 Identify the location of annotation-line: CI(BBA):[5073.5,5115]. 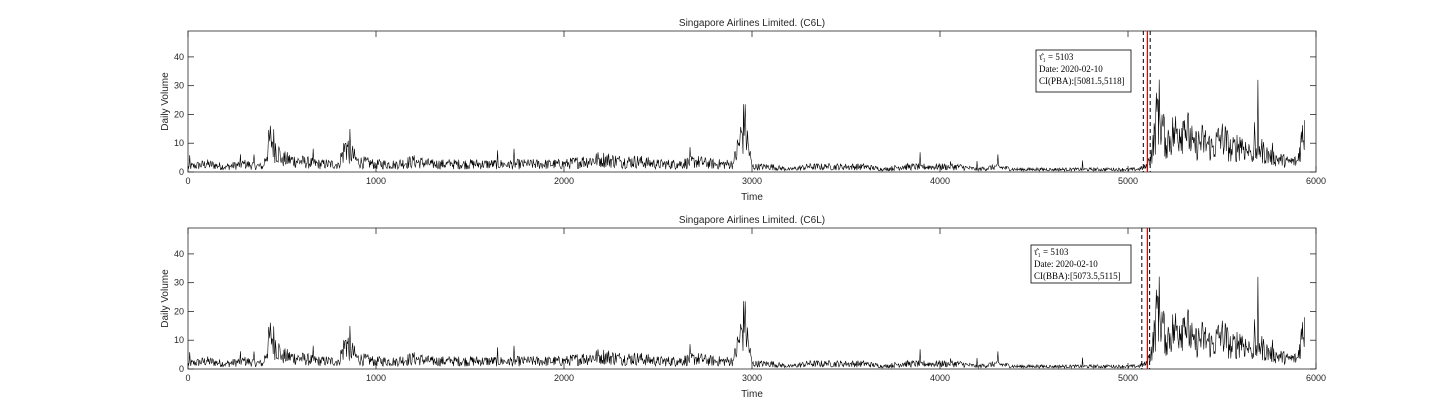
(1077, 276).